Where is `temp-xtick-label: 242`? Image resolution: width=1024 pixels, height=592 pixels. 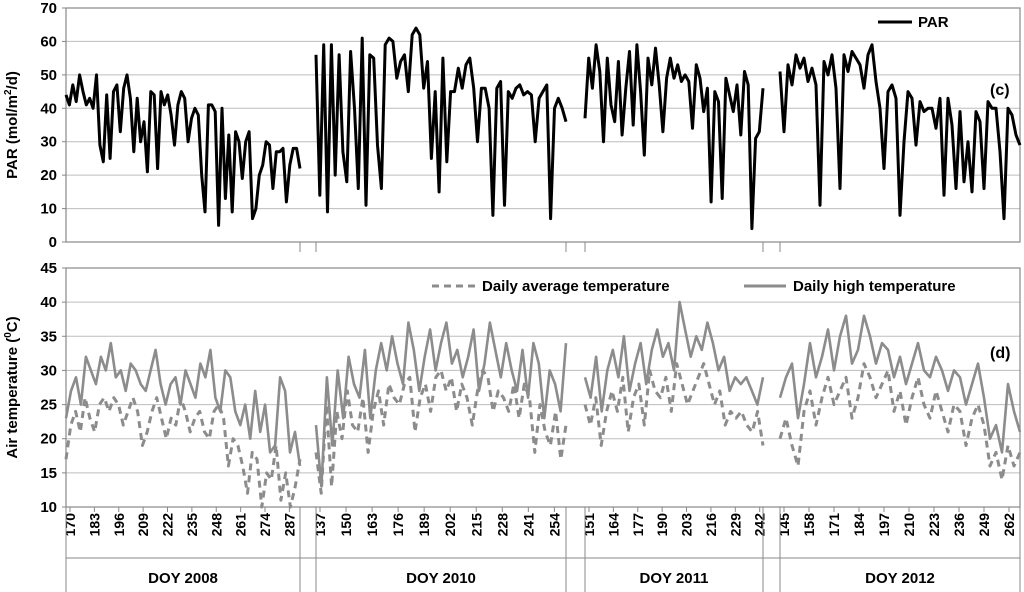
temp-xtick-label: 242 is located at coordinates (760, 525).